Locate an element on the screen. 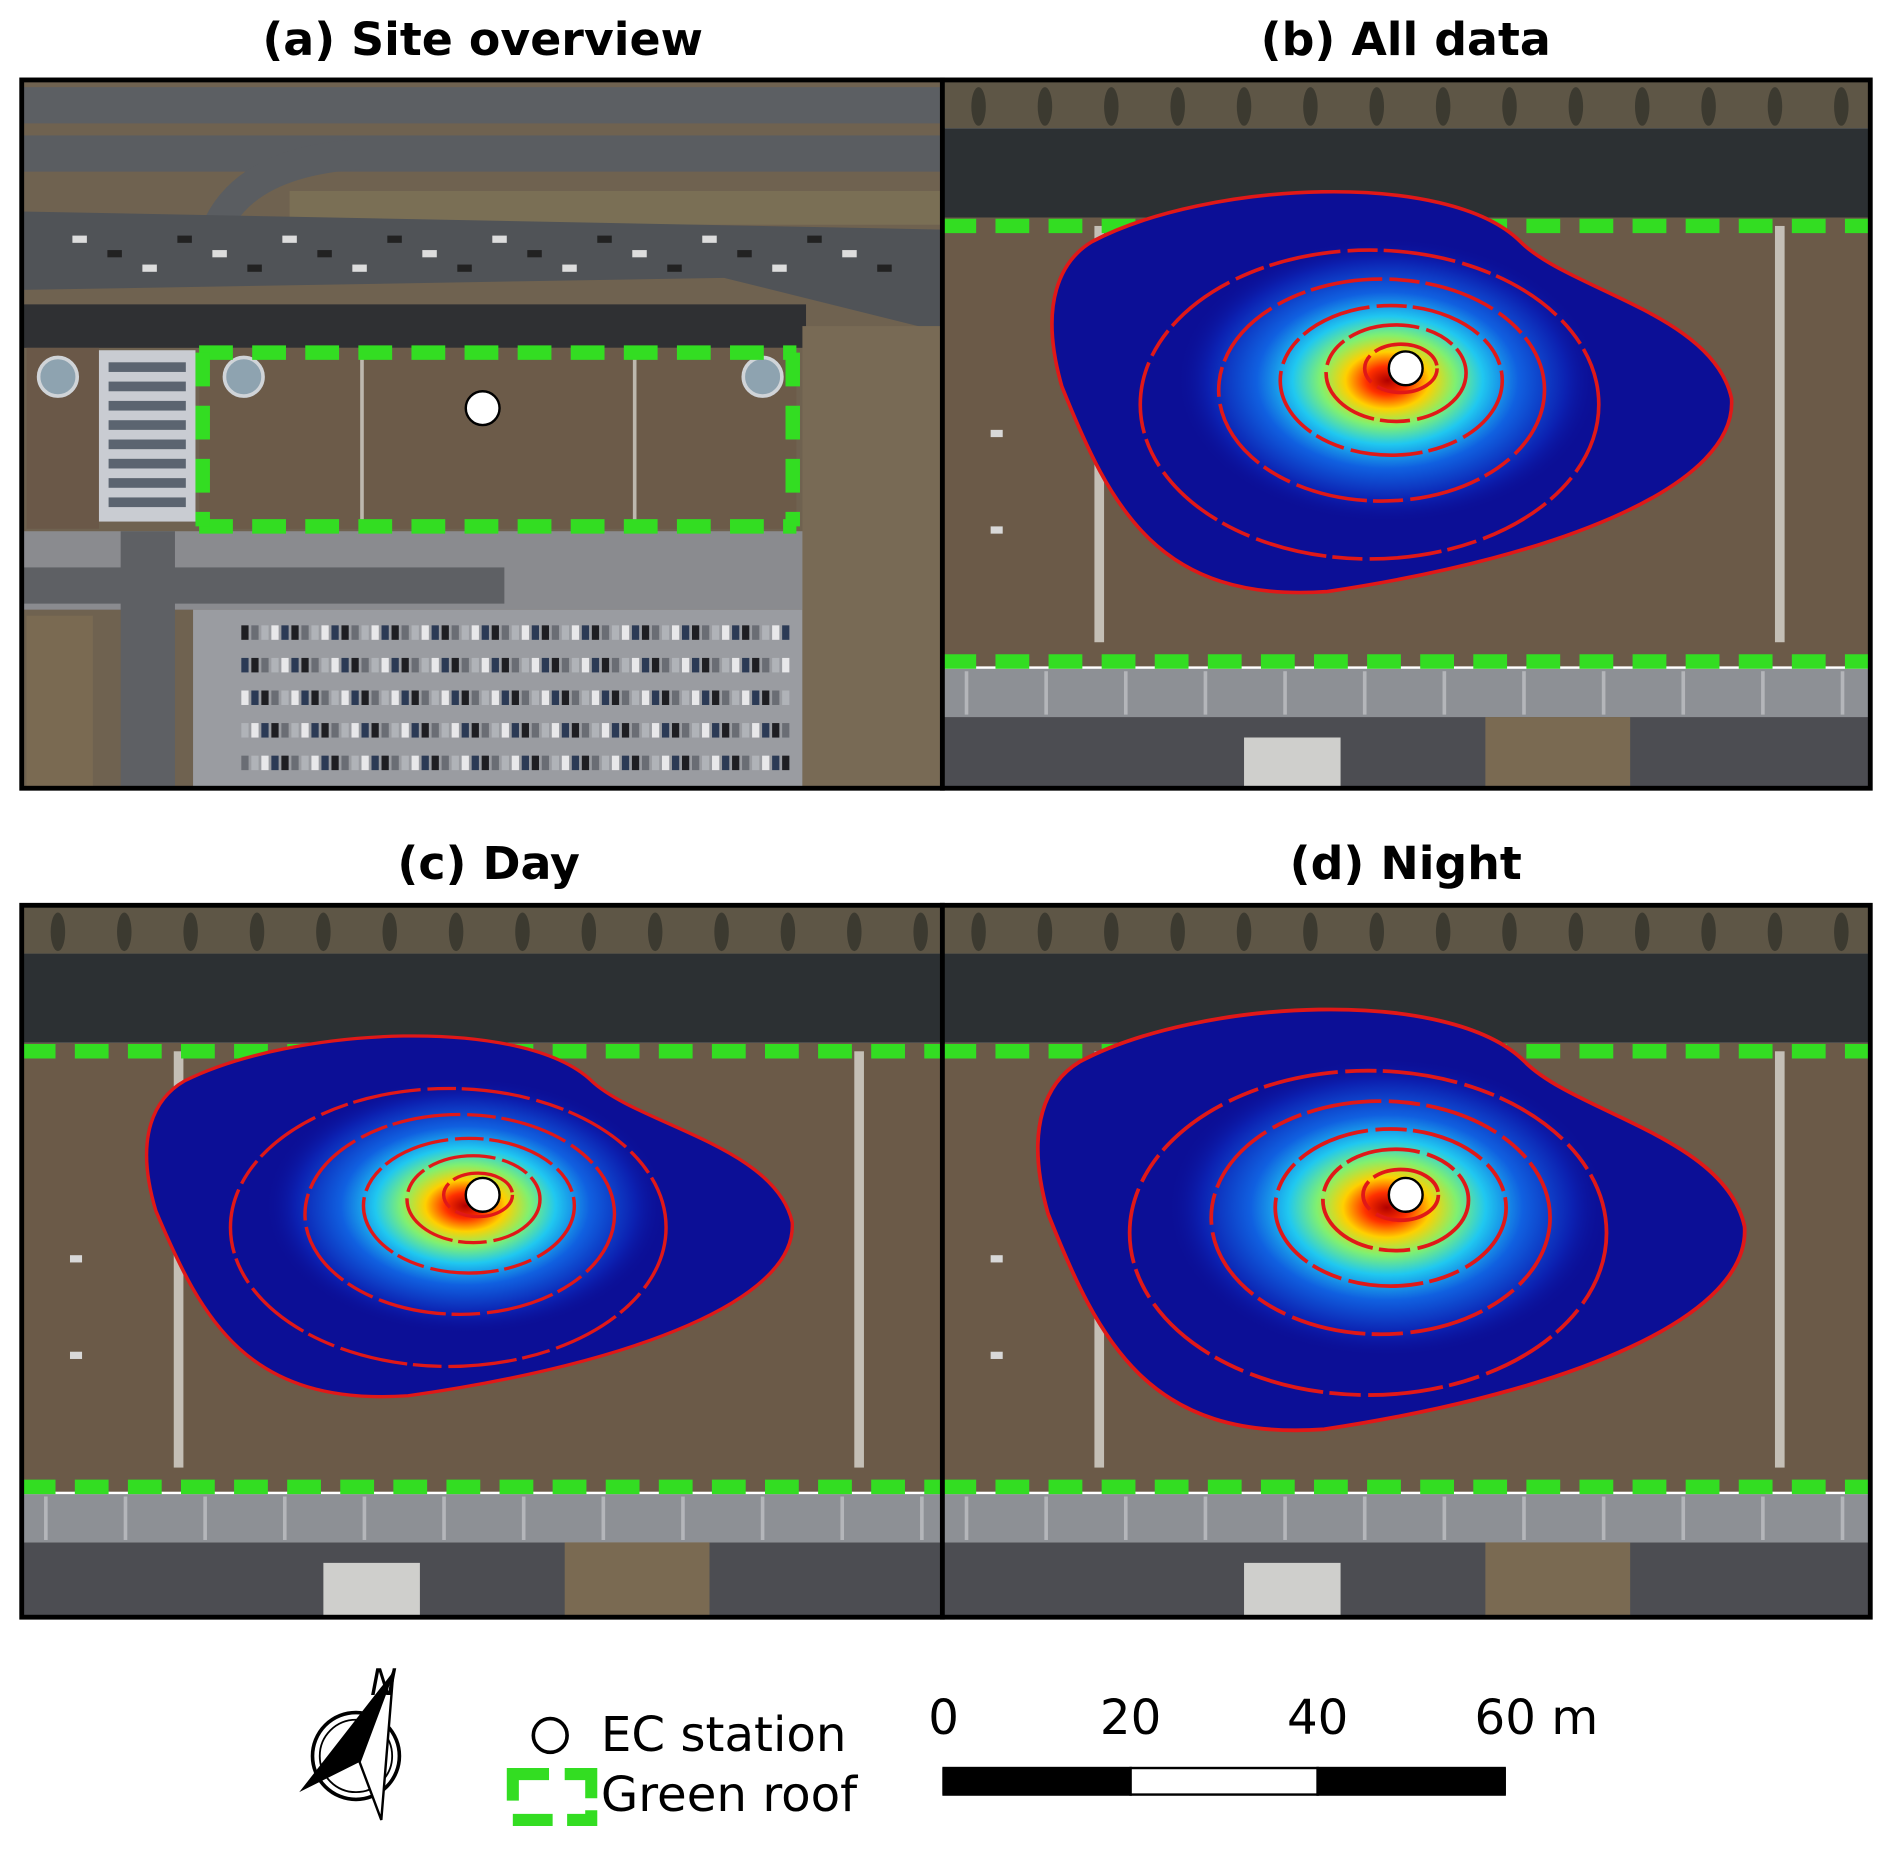 This screenshot has width=1892, height=1854. panel-title: (b) All data is located at coordinates (1406, 39).